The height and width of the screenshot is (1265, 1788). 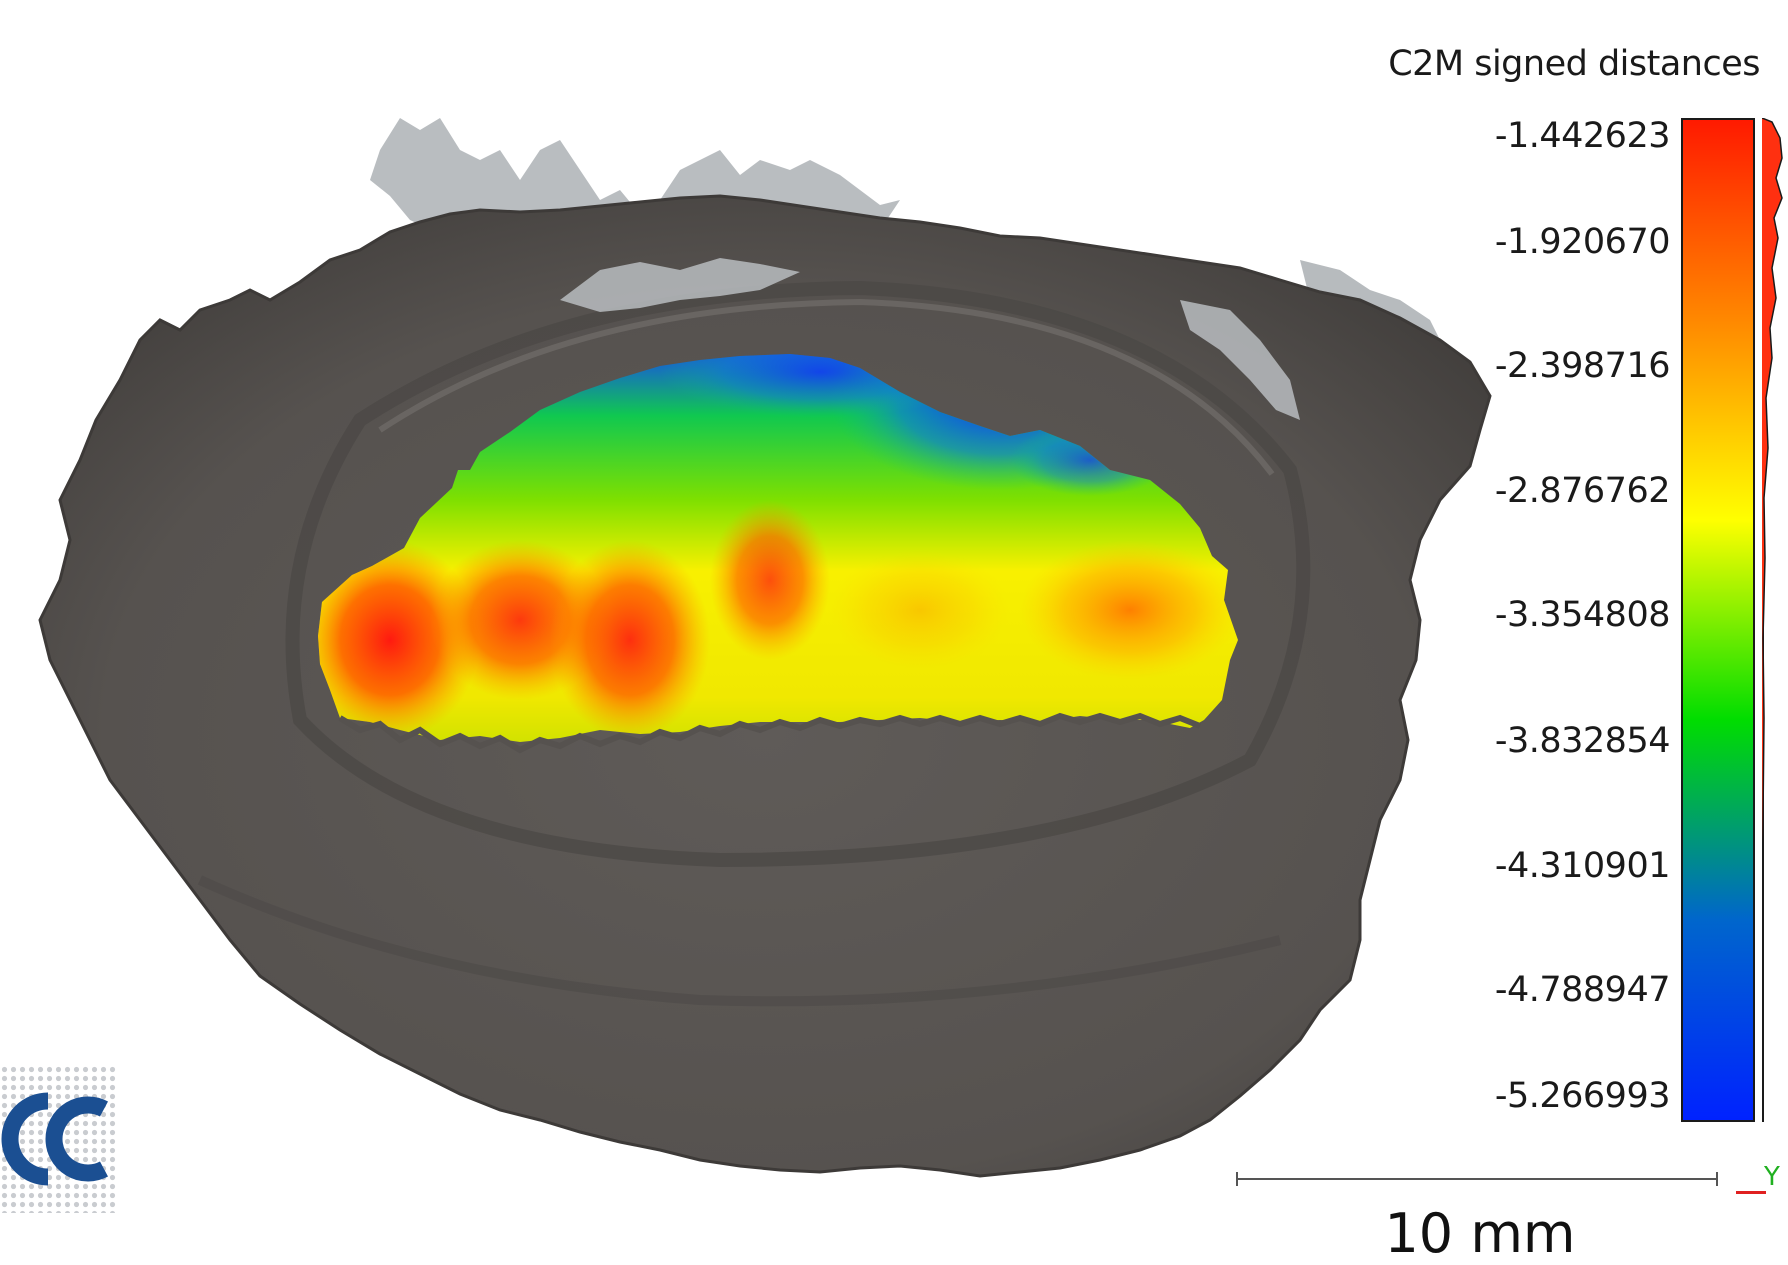 I want to click on colorbar-tick-label: -3.354808, so click(x=1582, y=615).